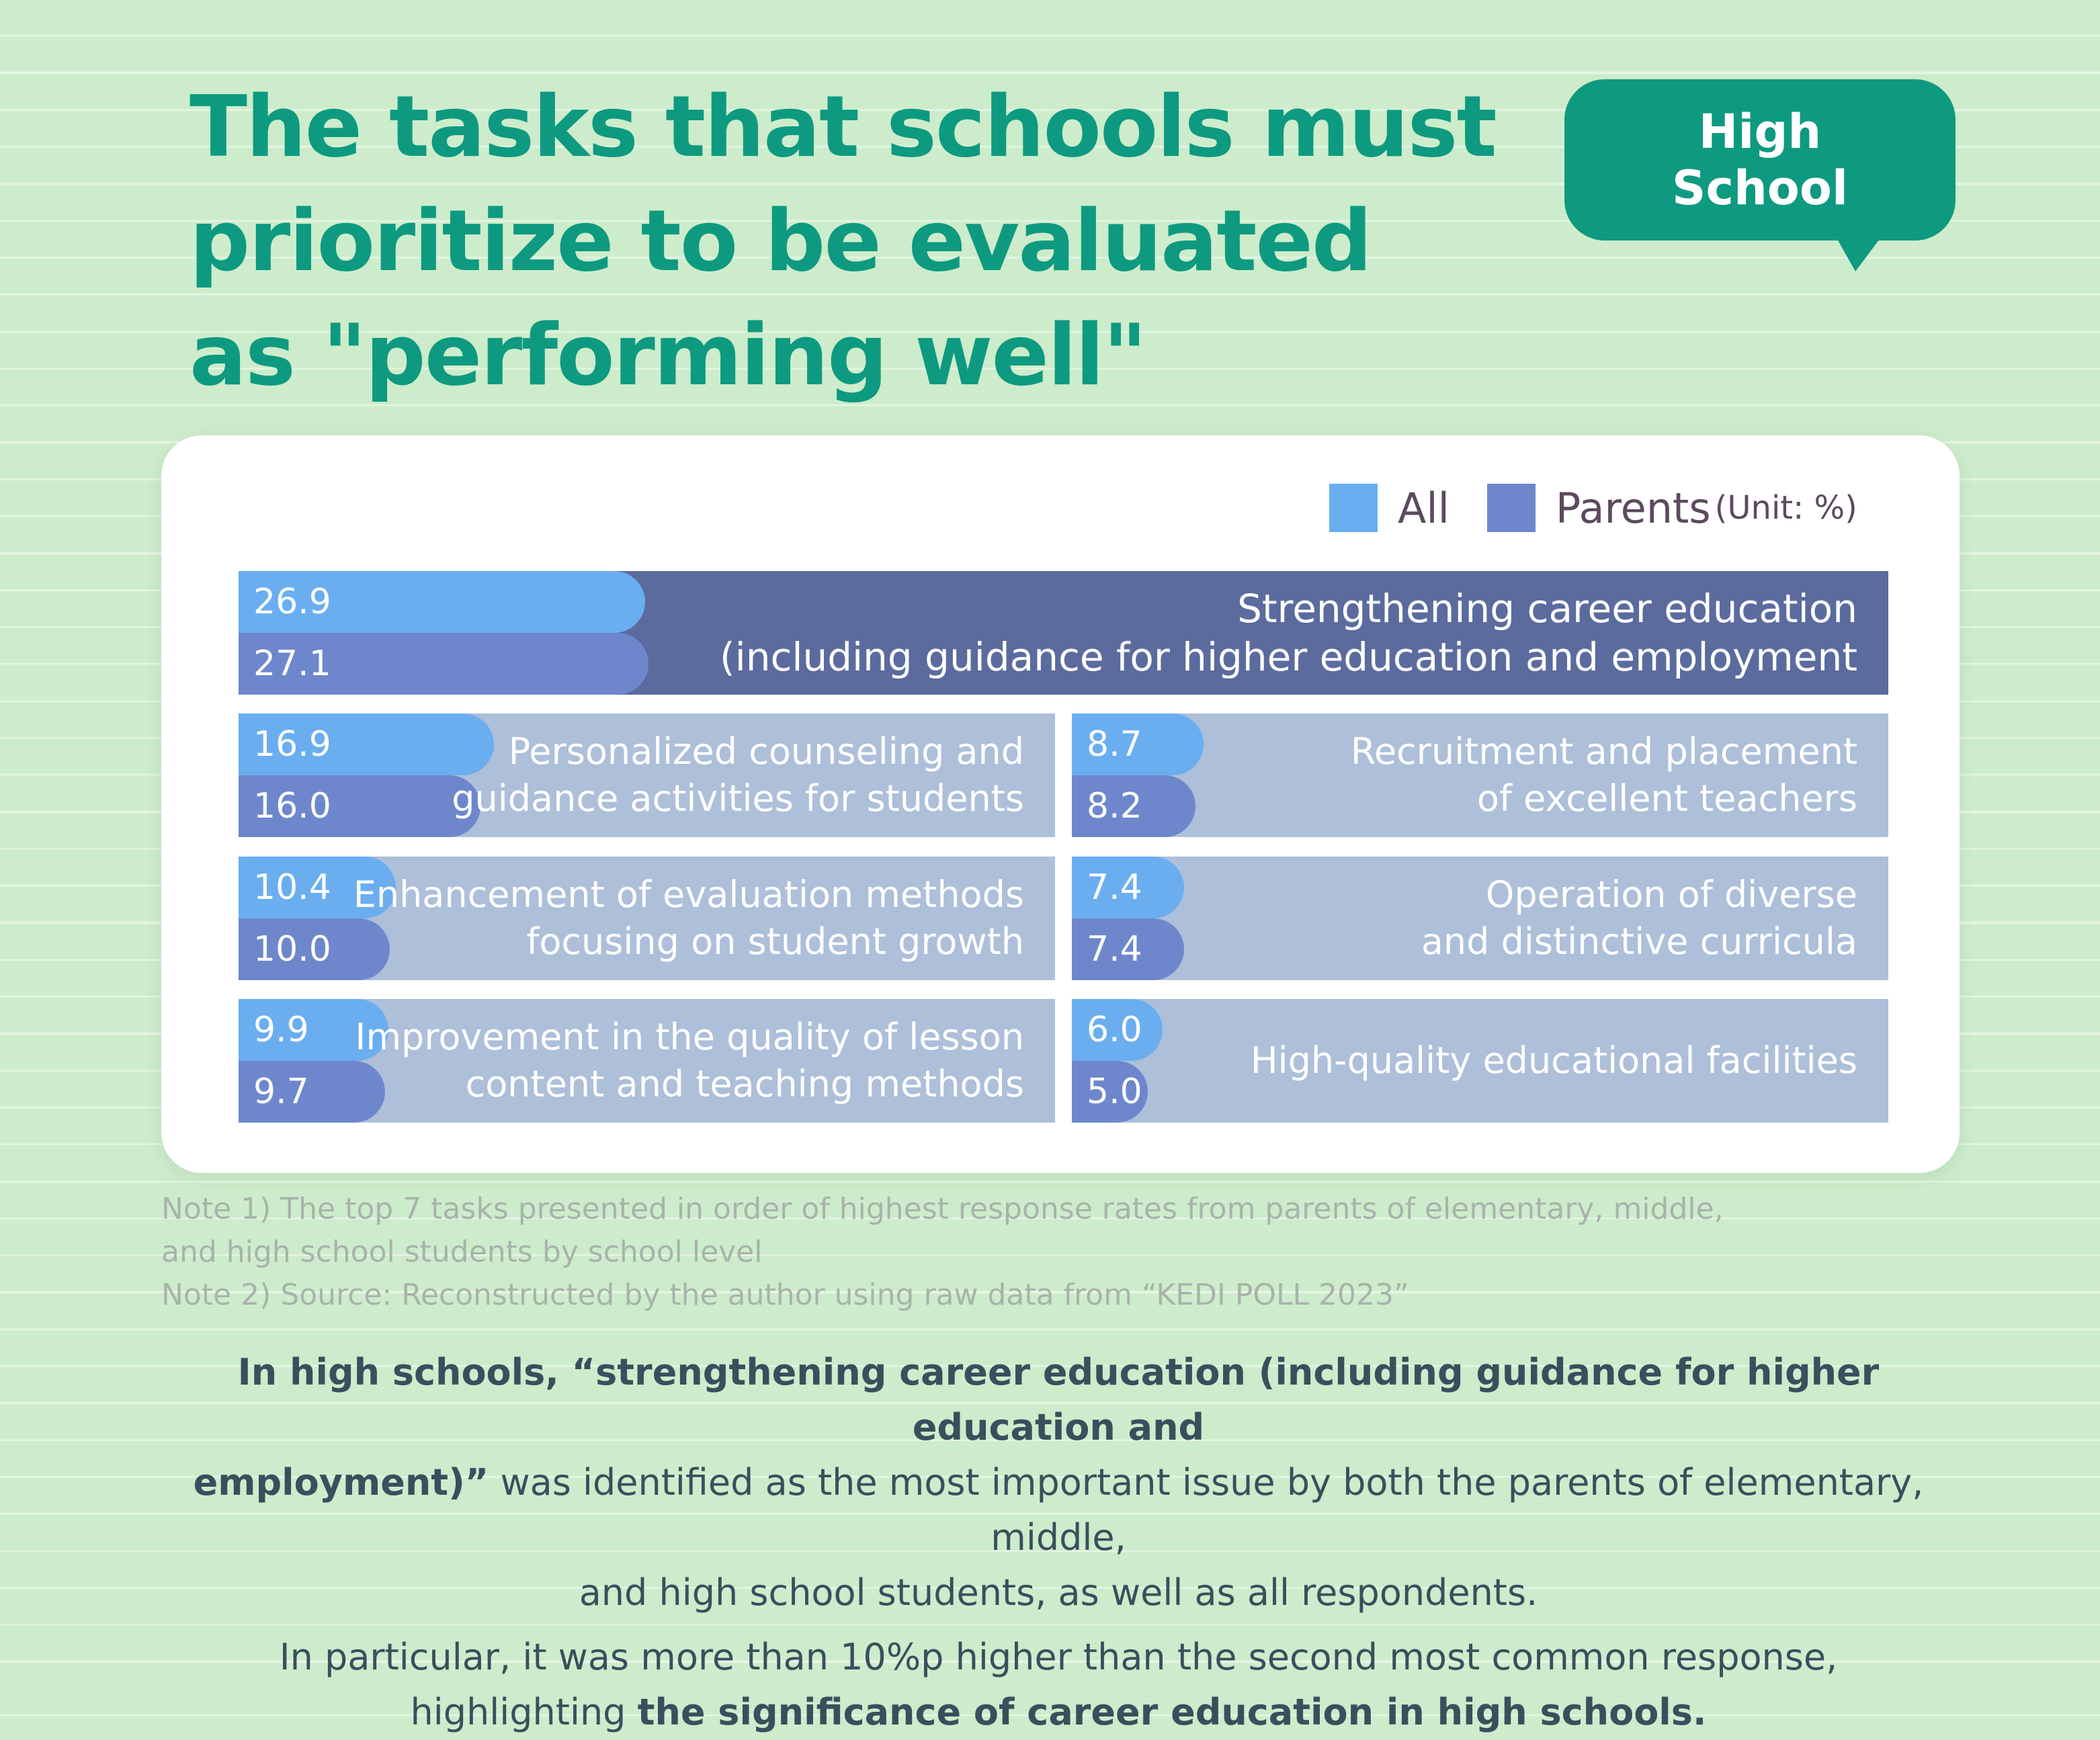  What do you see at coordinates (1114, 744) in the screenshot?
I see `value-label-all: 8.7` at bounding box center [1114, 744].